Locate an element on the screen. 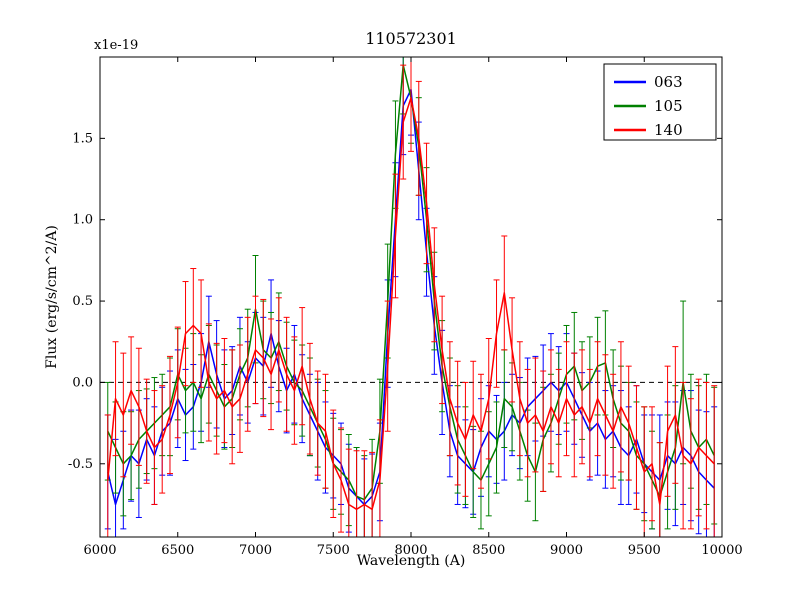  y-tick-label: 1.5 is located at coordinates (82, 138).